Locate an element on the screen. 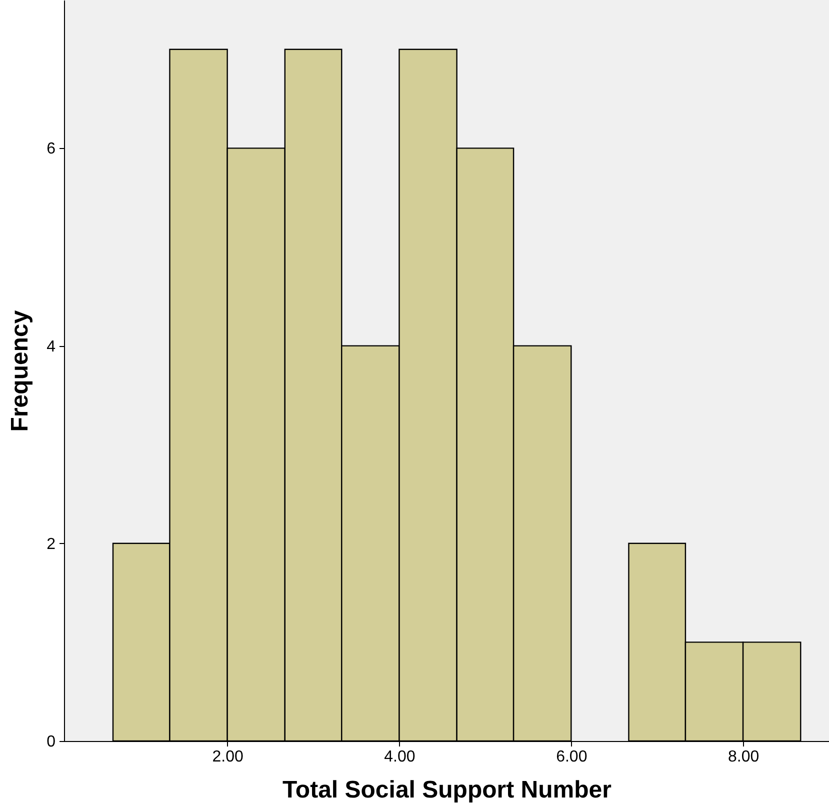 This screenshot has height=810, width=829. x-tick-label: 6.00 is located at coordinates (572, 757).